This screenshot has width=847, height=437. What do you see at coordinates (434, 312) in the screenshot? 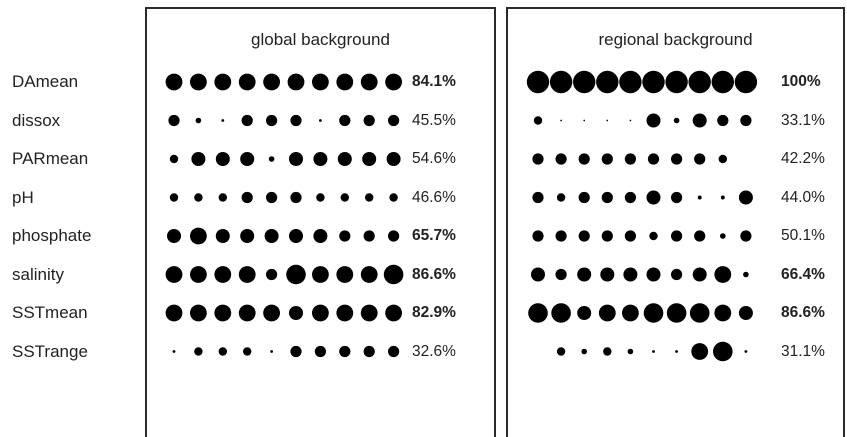
I see `global-percentage: 82.9%` at bounding box center [434, 312].